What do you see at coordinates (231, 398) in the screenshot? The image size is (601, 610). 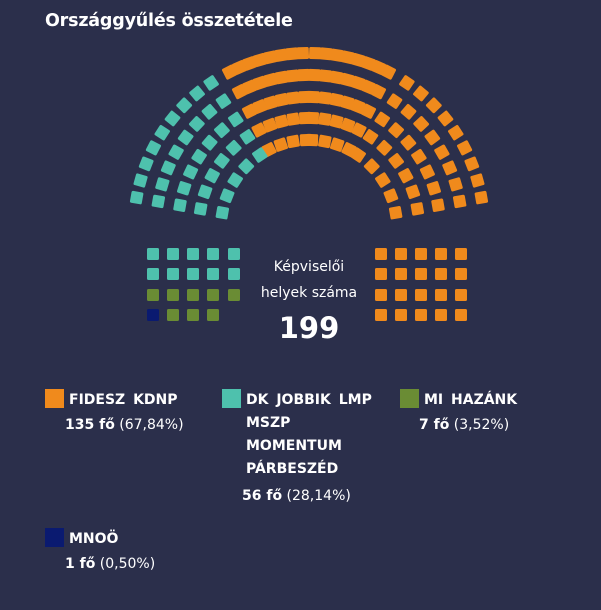 I see `legend-swatch-dk` at bounding box center [231, 398].